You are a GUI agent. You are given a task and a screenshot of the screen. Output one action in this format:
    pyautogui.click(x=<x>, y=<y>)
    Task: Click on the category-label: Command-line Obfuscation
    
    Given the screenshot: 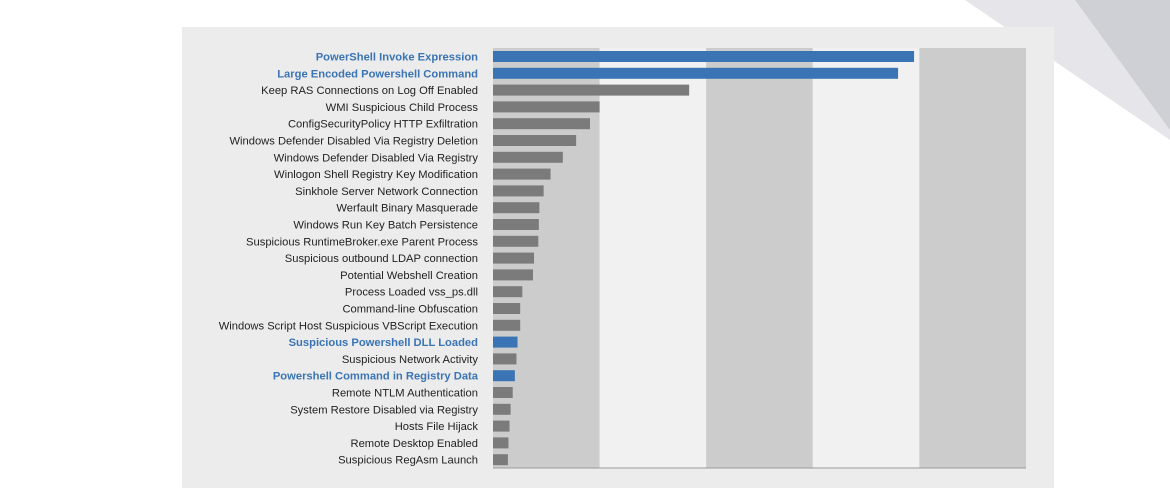 What is the action you would take?
    pyautogui.click(x=410, y=310)
    